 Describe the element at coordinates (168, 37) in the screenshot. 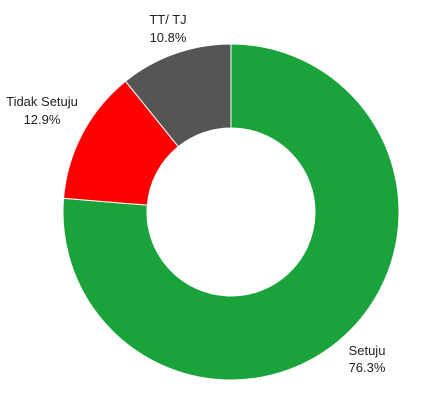

I see `slice-value-label: 10.8%` at that location.